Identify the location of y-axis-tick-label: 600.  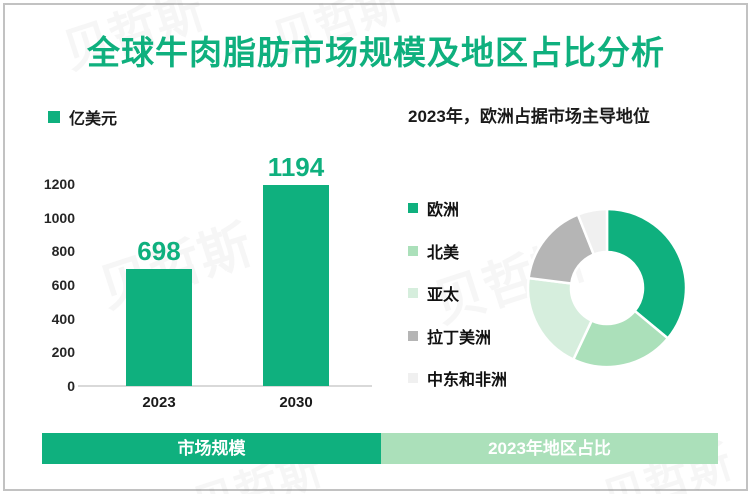
(63, 285).